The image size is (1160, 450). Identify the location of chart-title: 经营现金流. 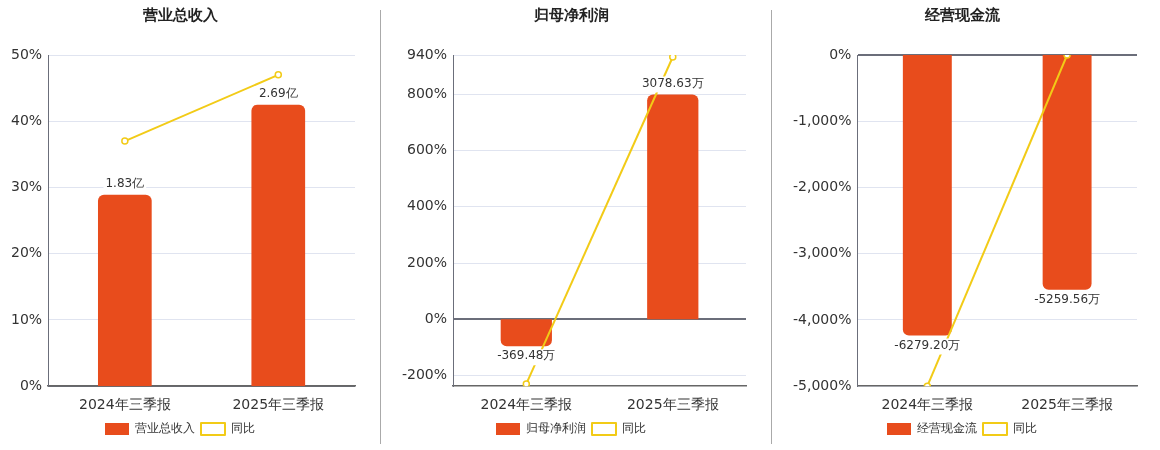
(962, 14).